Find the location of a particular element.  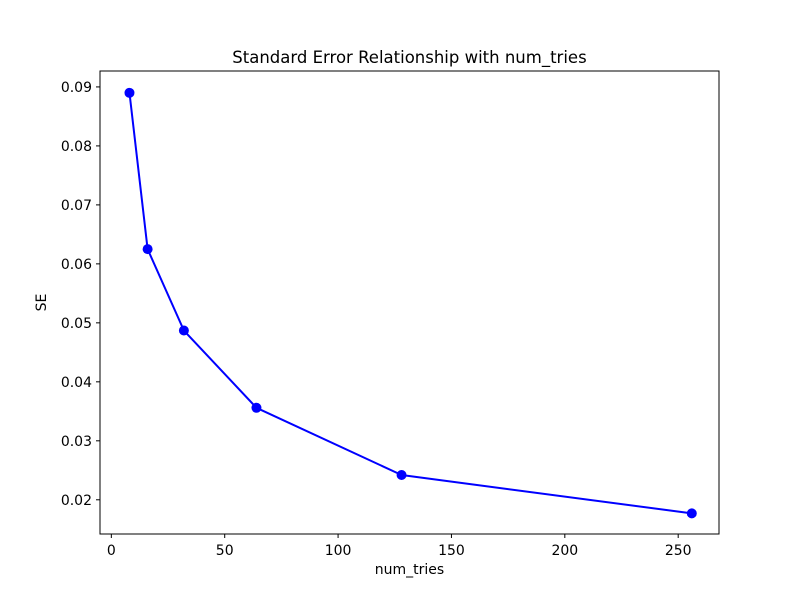

x-tick-label: 150 is located at coordinates (451, 551).